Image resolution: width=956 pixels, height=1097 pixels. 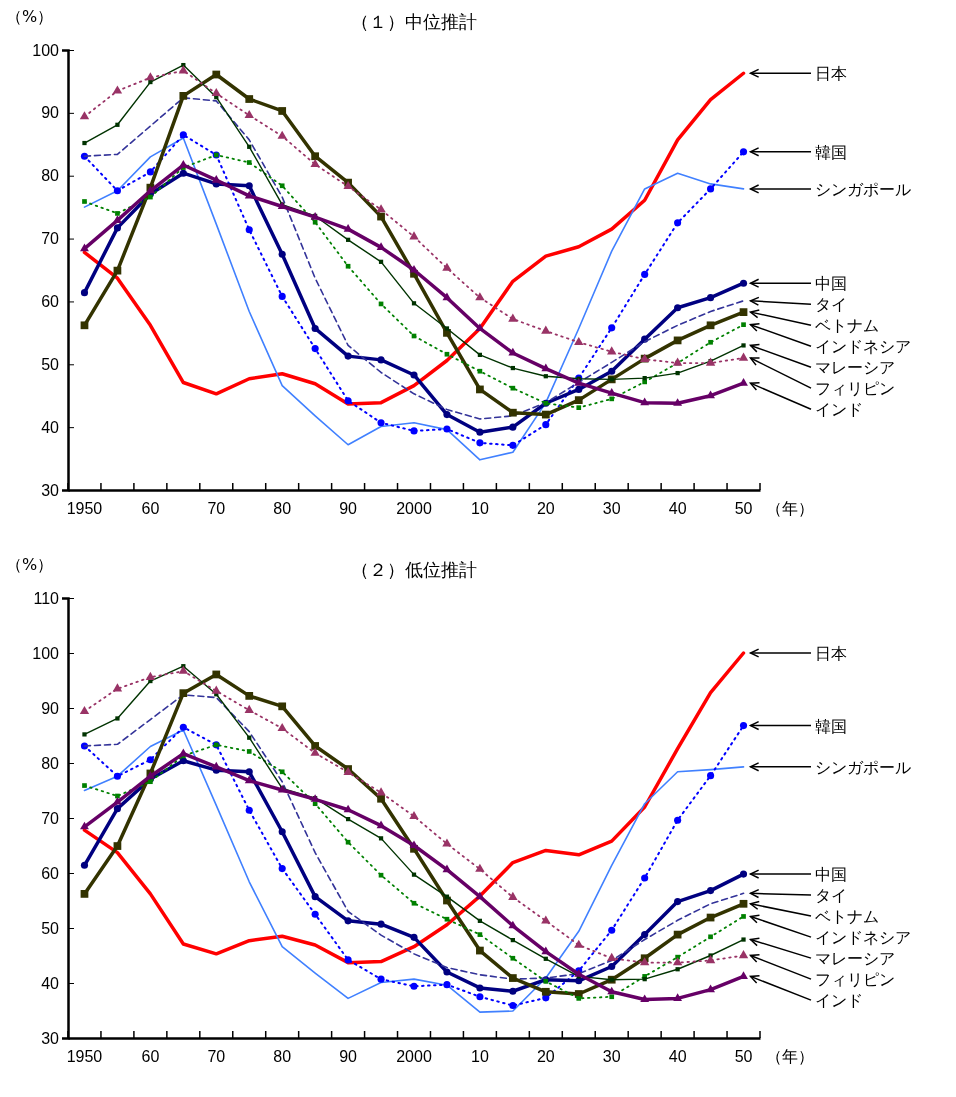 What do you see at coordinates (414, 21) in the screenshot?
I see `chart-title: （１）中位推計` at bounding box center [414, 21].